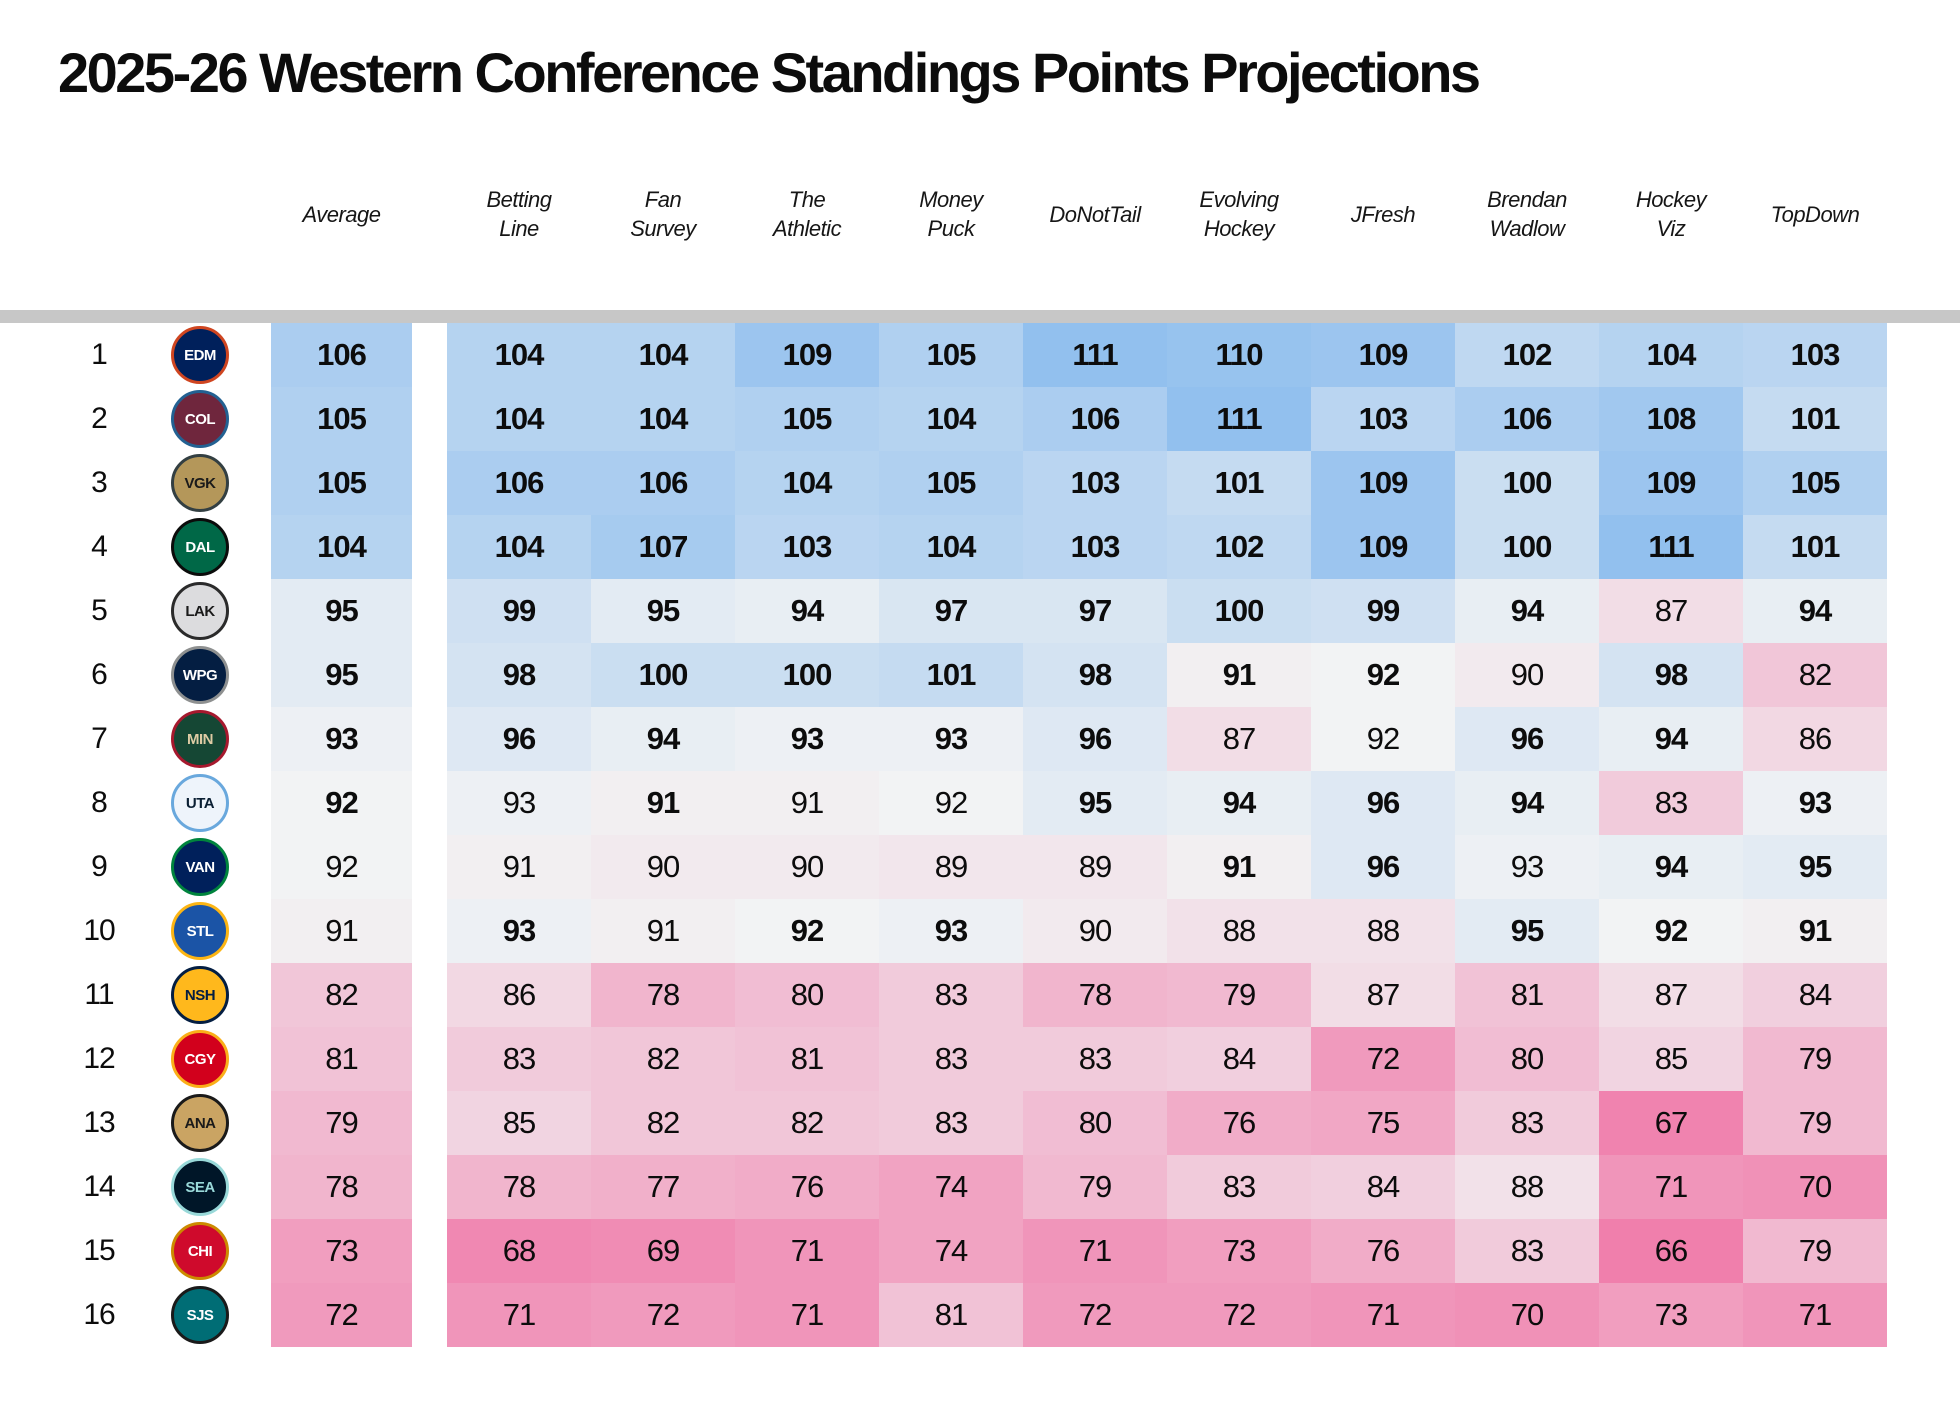 This screenshot has width=1960, height=1424. What do you see at coordinates (1671, 995) in the screenshot?
I see `points-cell: 87` at bounding box center [1671, 995].